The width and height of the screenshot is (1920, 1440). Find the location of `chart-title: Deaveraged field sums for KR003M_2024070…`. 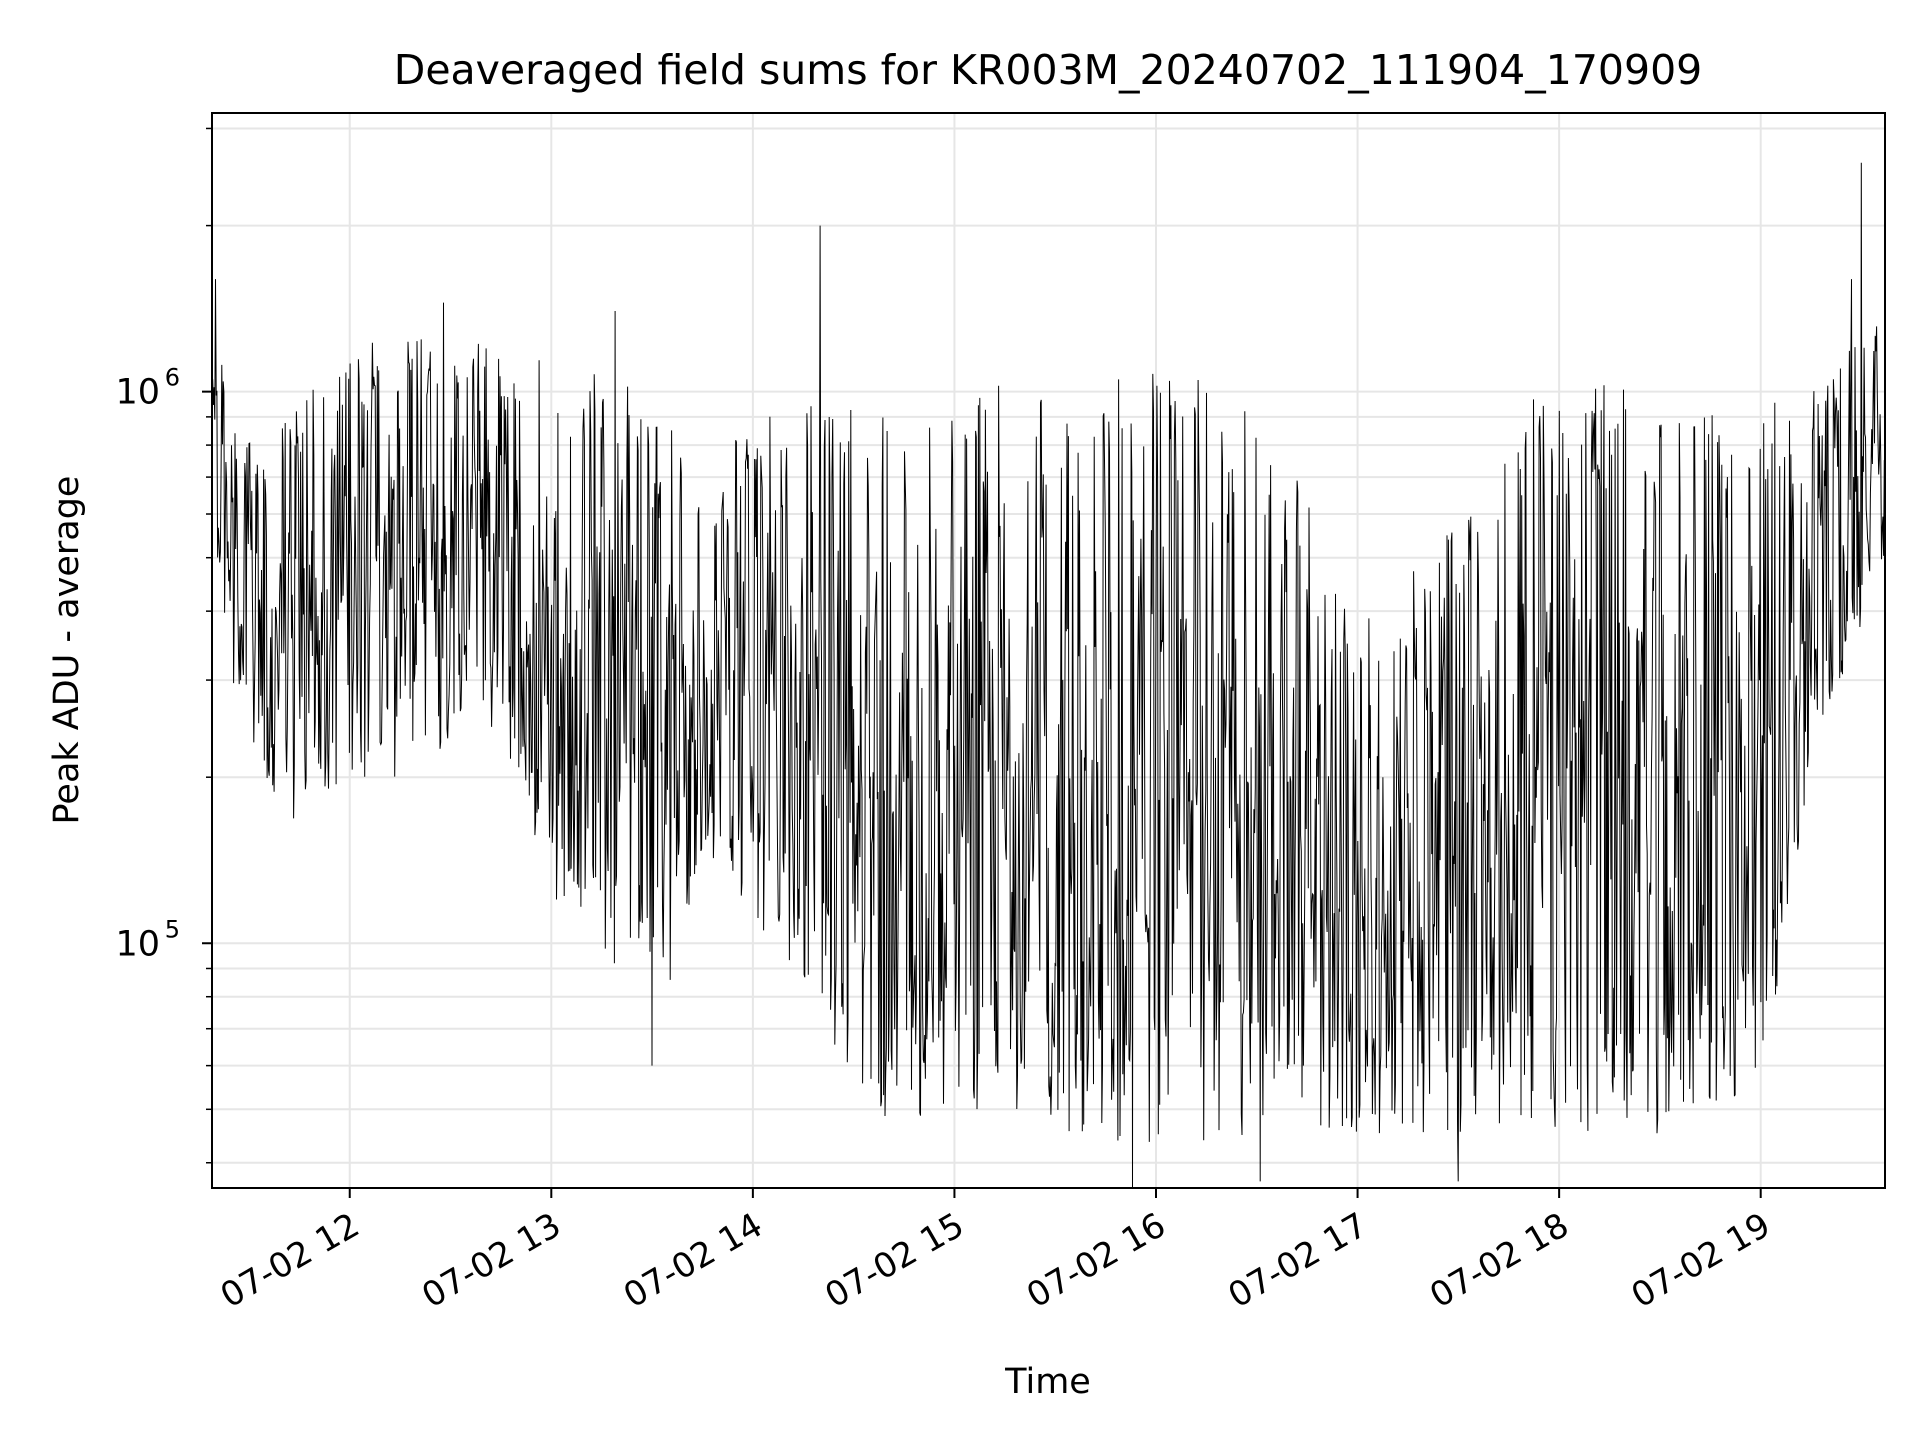

chart-title: Deaveraged field sums for KR003M_2024070… is located at coordinates (1048, 70).